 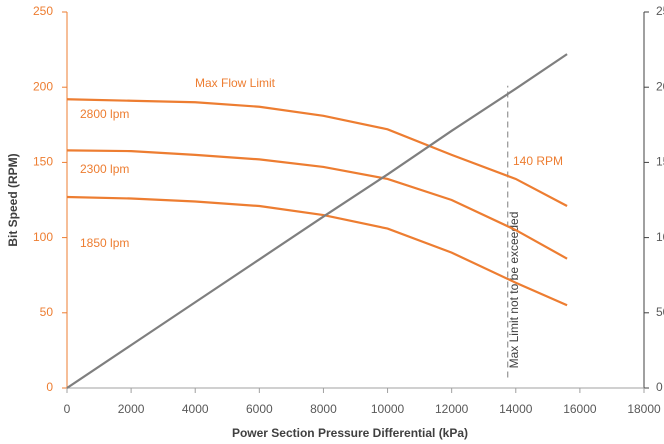 I want to click on series-label: 2800 lpm, so click(x=104, y=114).